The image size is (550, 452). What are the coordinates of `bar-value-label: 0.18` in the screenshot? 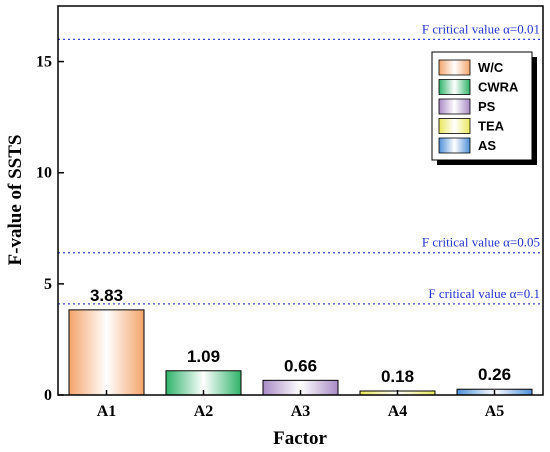 It's located at (397, 376).